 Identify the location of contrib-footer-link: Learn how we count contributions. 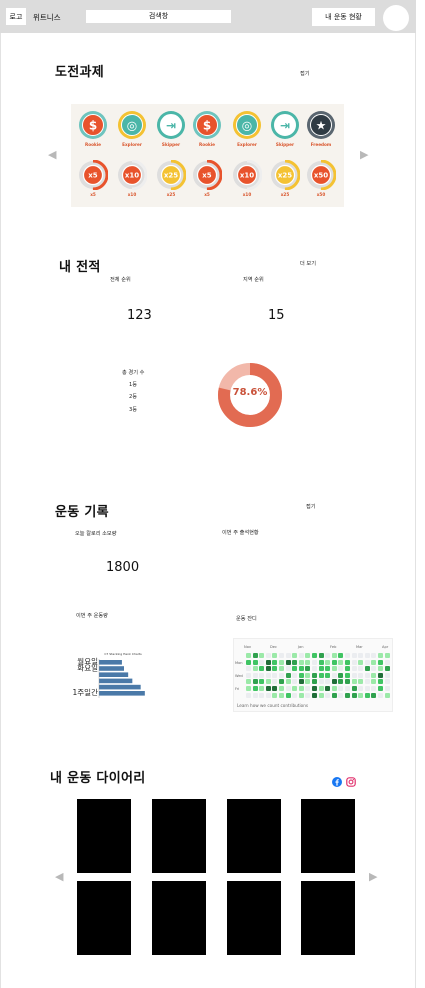
(273, 705).